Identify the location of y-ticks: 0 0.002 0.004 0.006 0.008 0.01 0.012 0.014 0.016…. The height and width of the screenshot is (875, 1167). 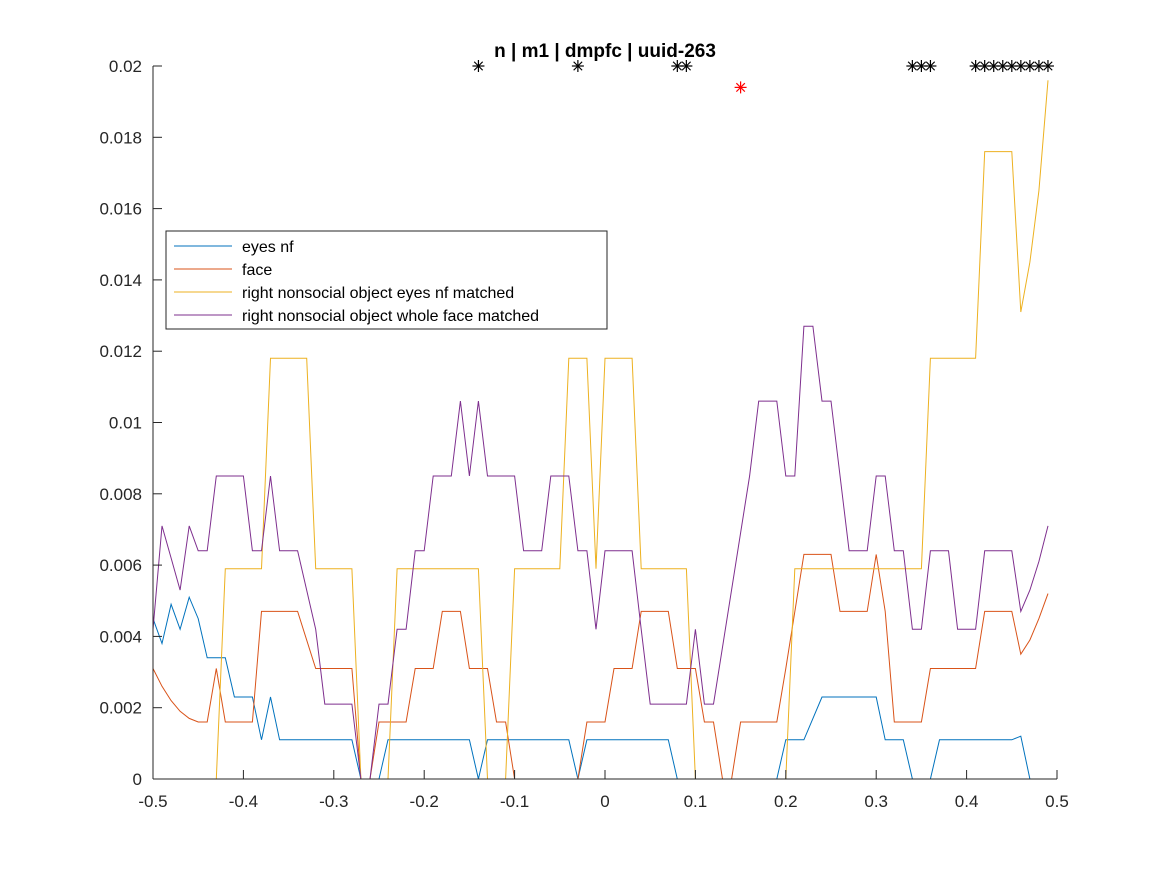
(130, 423).